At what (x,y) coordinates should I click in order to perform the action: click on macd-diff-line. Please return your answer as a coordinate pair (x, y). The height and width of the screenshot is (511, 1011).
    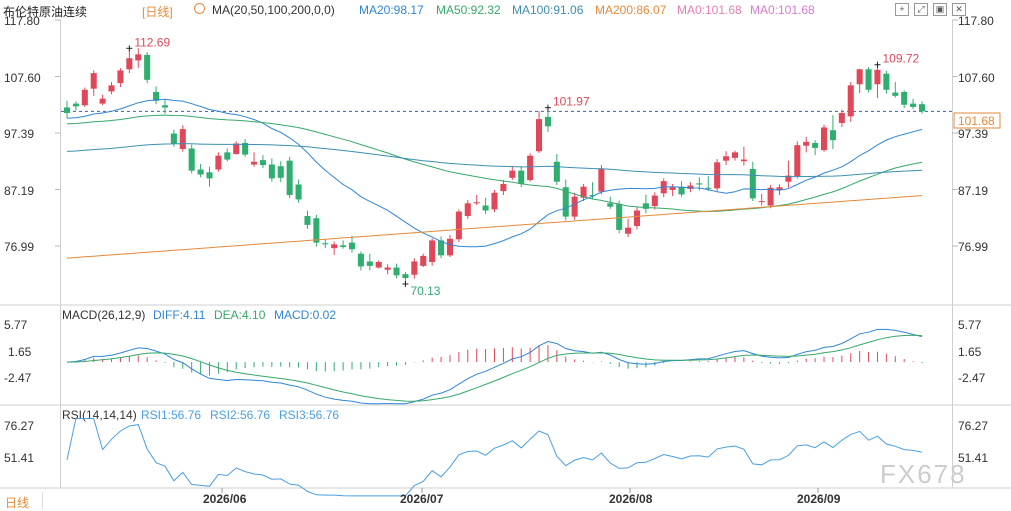
    Looking at the image, I should click on (494, 366).